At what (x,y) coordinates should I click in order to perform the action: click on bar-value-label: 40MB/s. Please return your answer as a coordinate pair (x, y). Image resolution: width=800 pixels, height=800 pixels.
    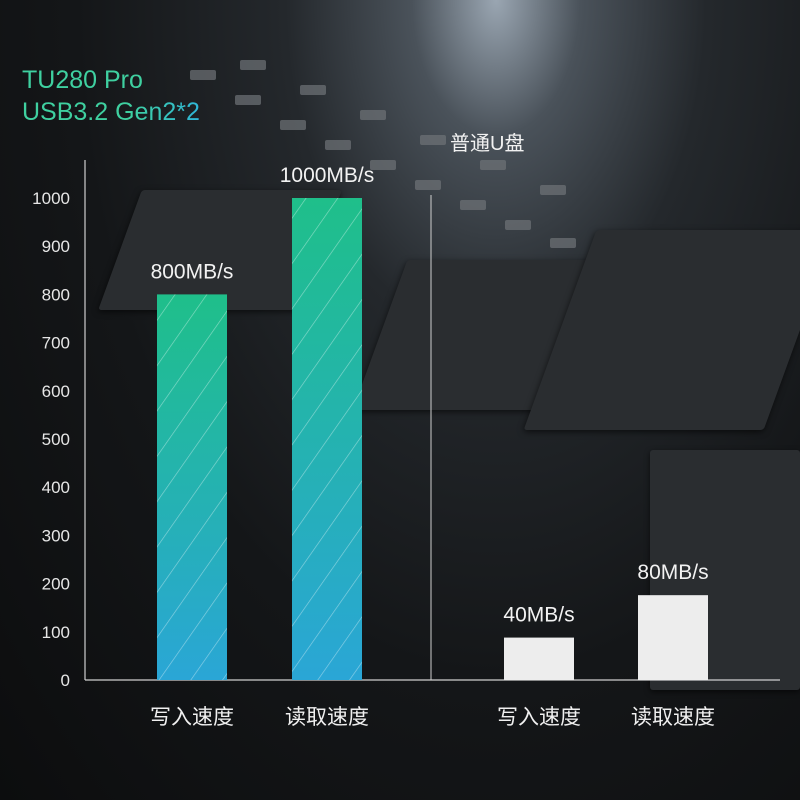
    Looking at the image, I should click on (538, 615).